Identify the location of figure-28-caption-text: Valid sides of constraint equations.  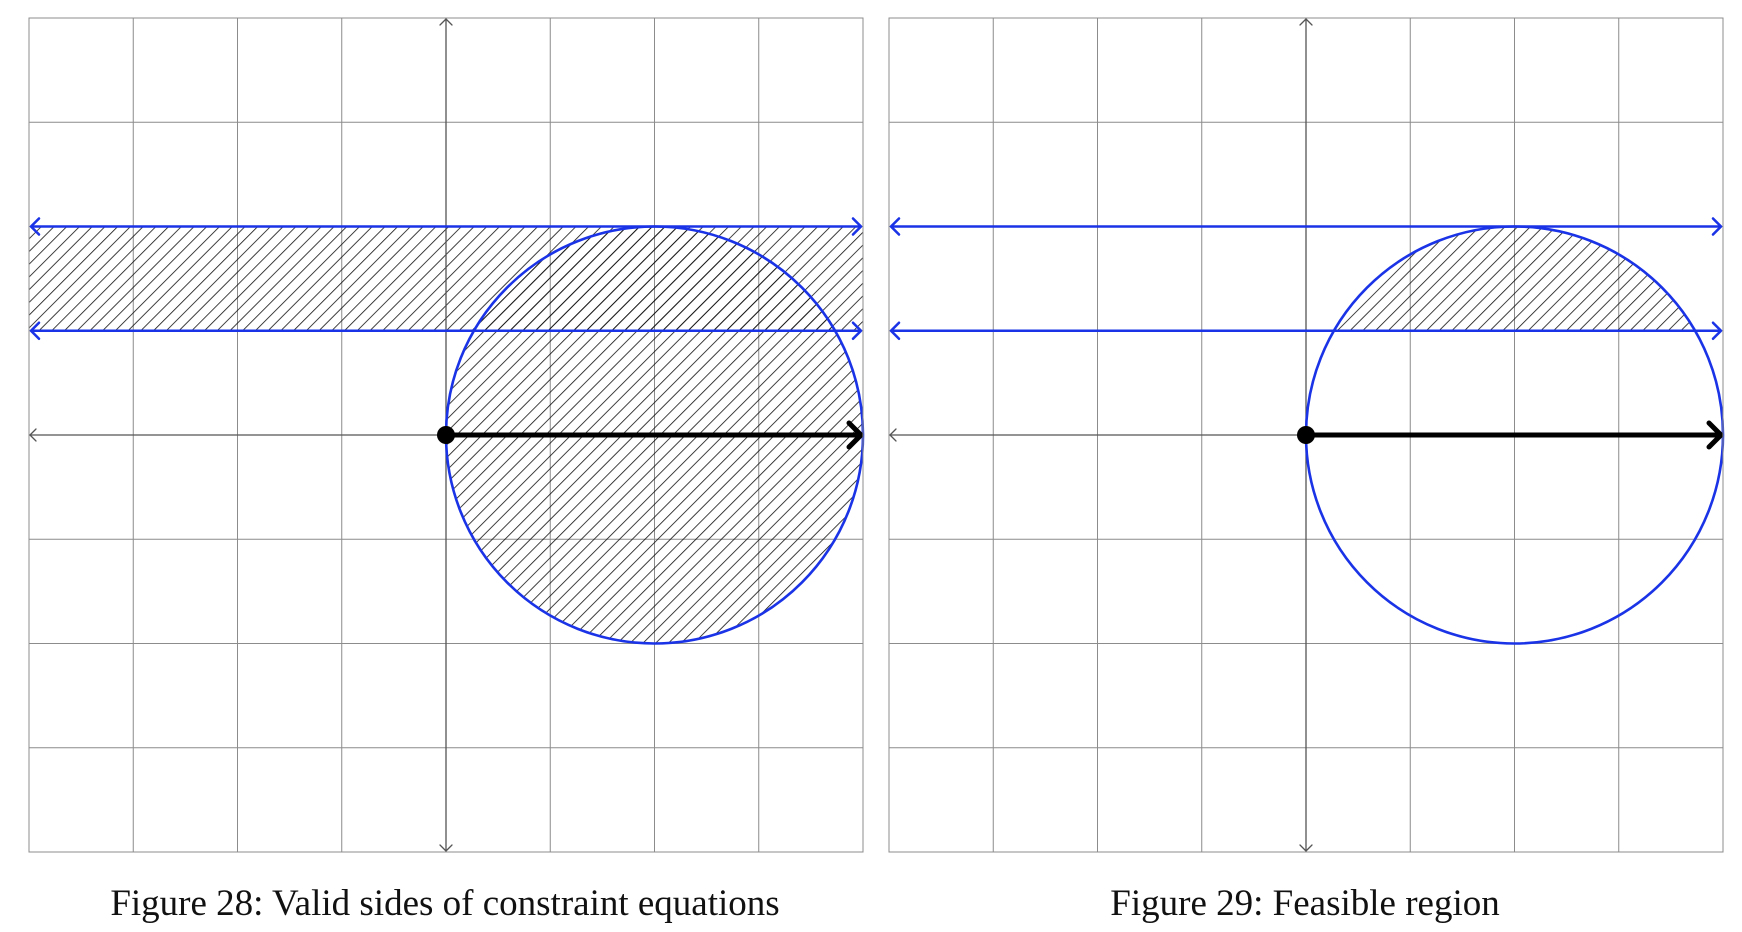
(526, 903).